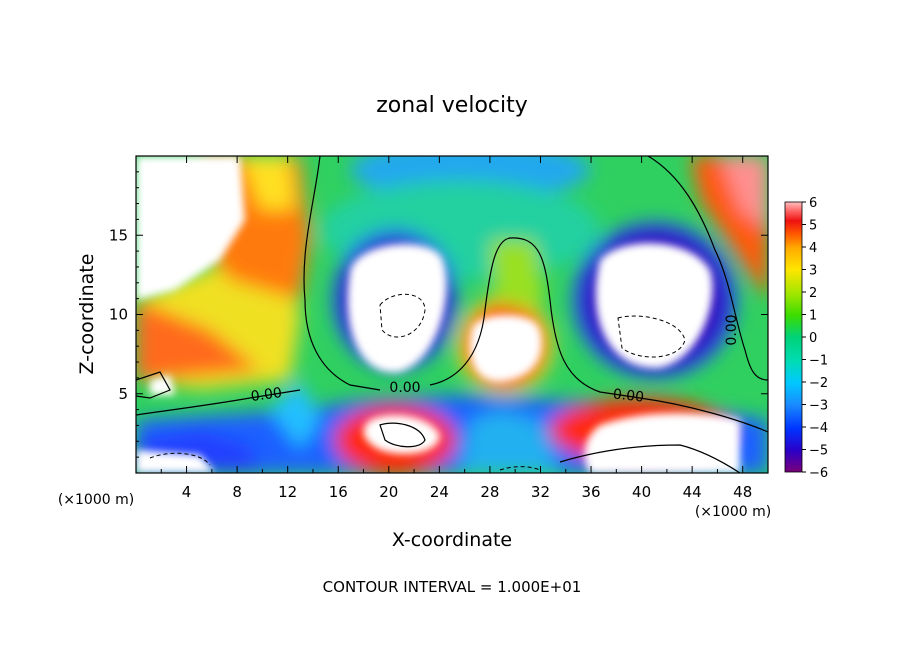 The height and width of the screenshot is (654, 904). What do you see at coordinates (813, 203) in the screenshot?
I see `colorbar-label: 6` at bounding box center [813, 203].